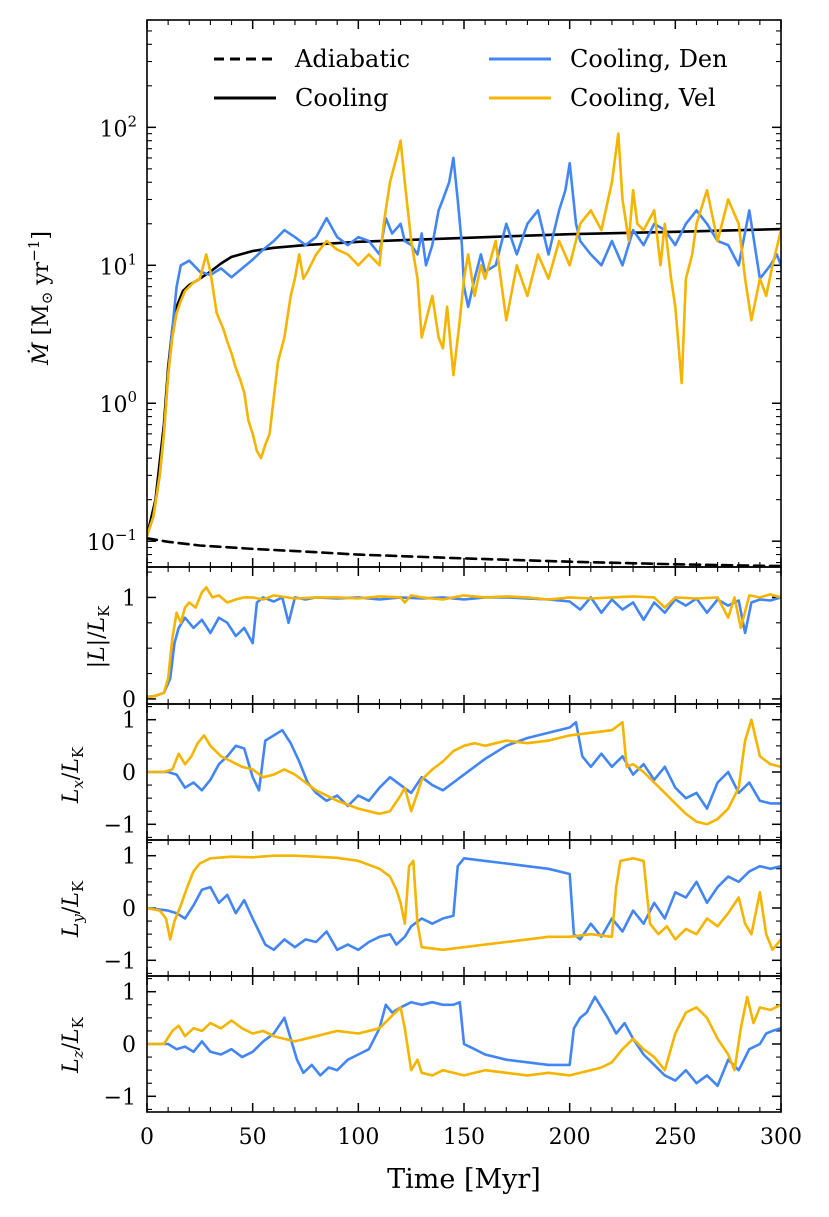 This screenshot has height=1217, width=829. I want to click on mdot-series-adiabatic, so click(464, 552).